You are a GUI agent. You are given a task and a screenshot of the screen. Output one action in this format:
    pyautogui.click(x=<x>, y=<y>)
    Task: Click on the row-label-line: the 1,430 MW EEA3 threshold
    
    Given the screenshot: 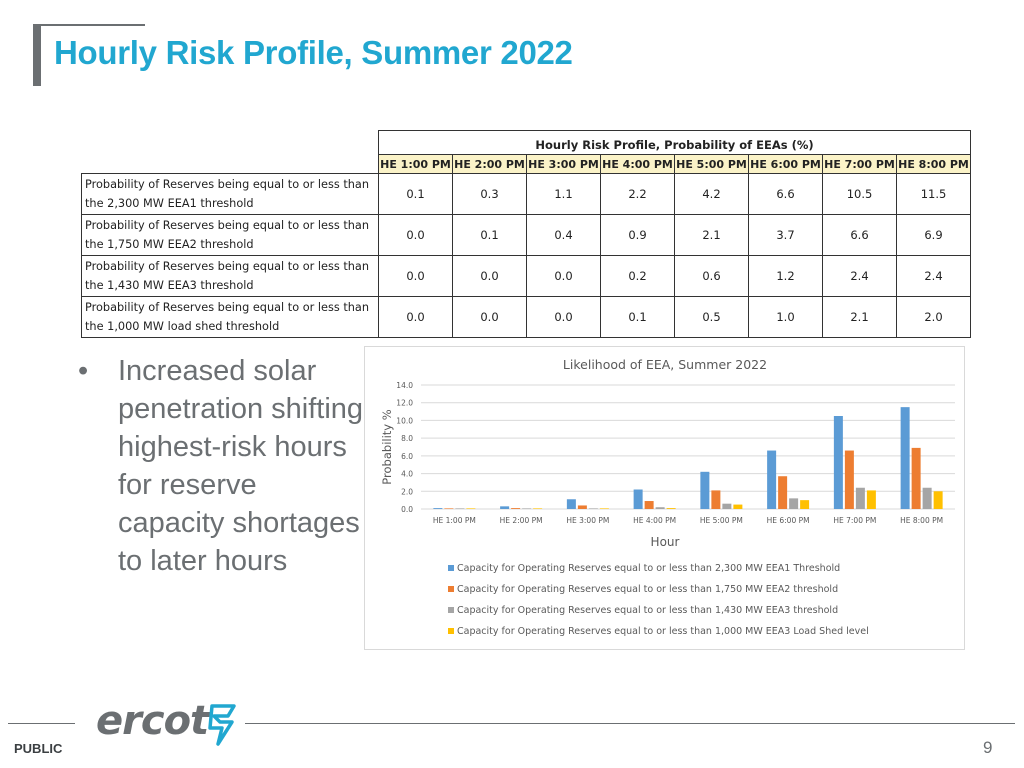 What is the action you would take?
    pyautogui.click(x=169, y=285)
    